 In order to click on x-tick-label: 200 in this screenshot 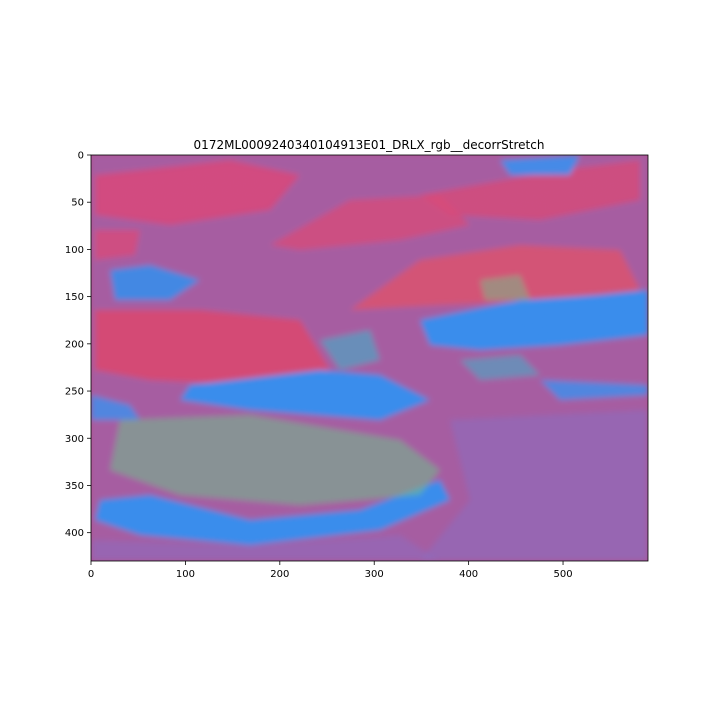, I will do `click(279, 574)`.